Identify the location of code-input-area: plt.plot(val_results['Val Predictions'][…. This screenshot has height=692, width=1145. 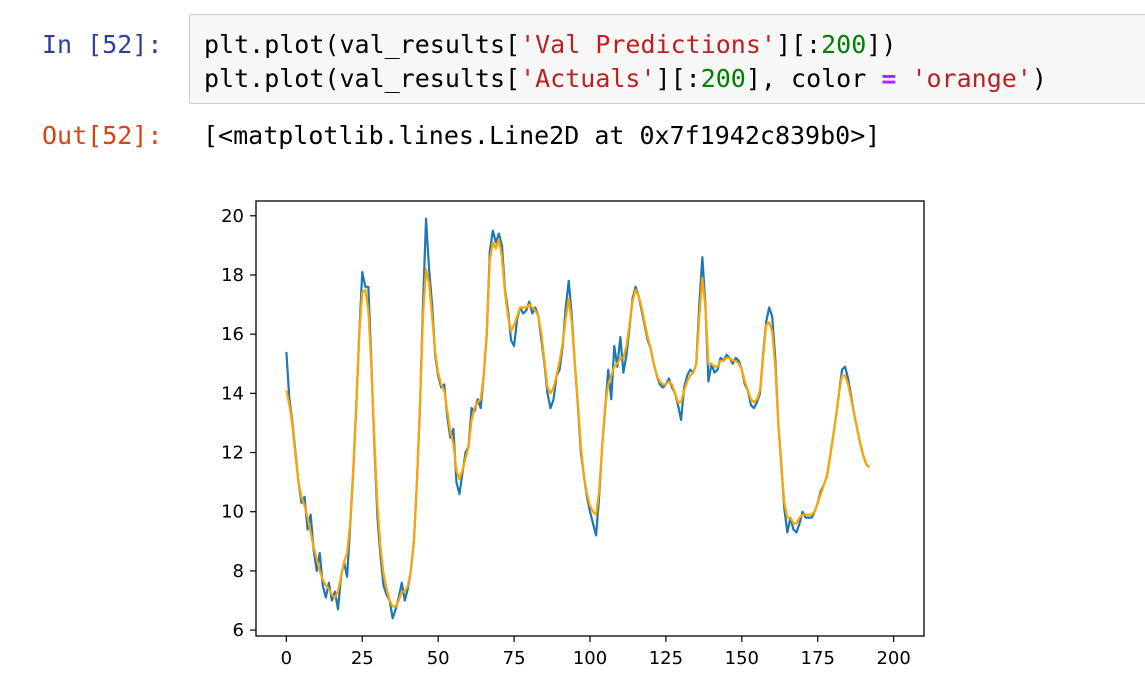
(667, 59).